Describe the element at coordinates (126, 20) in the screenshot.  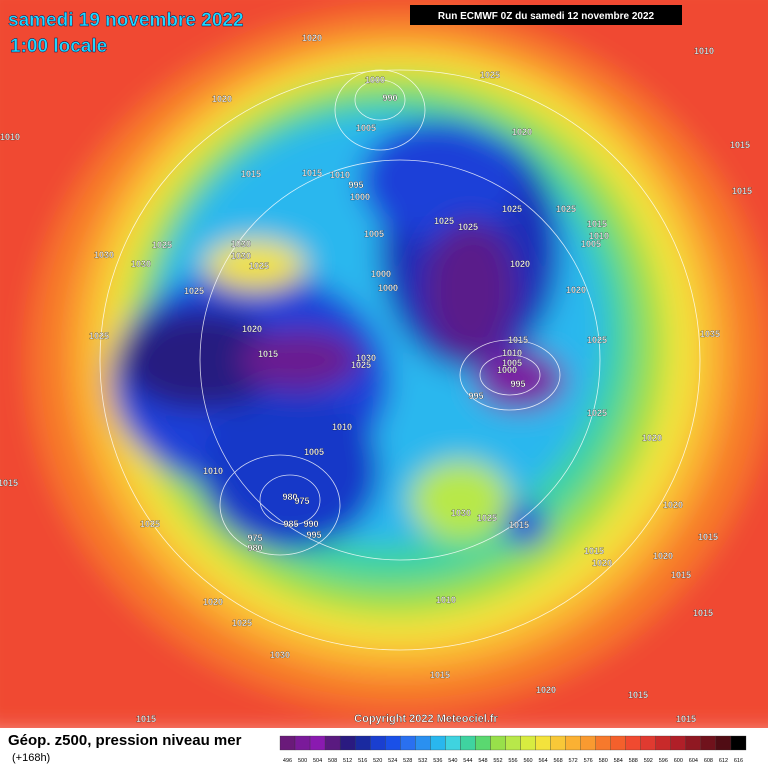
I see `date: samedi 19 novembre 2022` at that location.